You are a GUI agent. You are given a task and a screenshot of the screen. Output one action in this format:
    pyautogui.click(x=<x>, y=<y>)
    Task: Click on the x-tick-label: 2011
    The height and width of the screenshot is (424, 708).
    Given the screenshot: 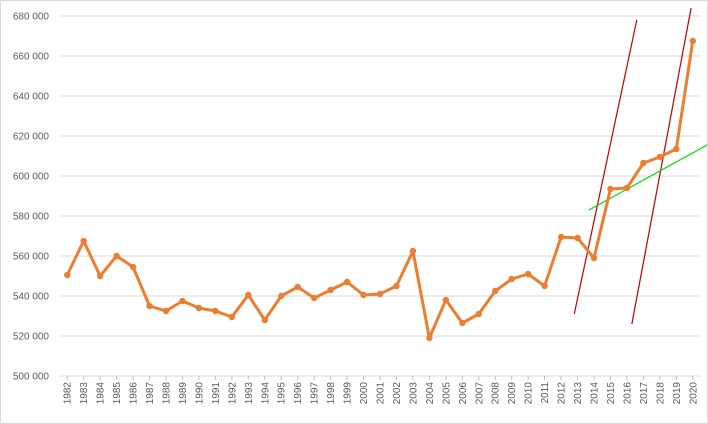 What is the action you would take?
    pyautogui.click(x=545, y=393)
    